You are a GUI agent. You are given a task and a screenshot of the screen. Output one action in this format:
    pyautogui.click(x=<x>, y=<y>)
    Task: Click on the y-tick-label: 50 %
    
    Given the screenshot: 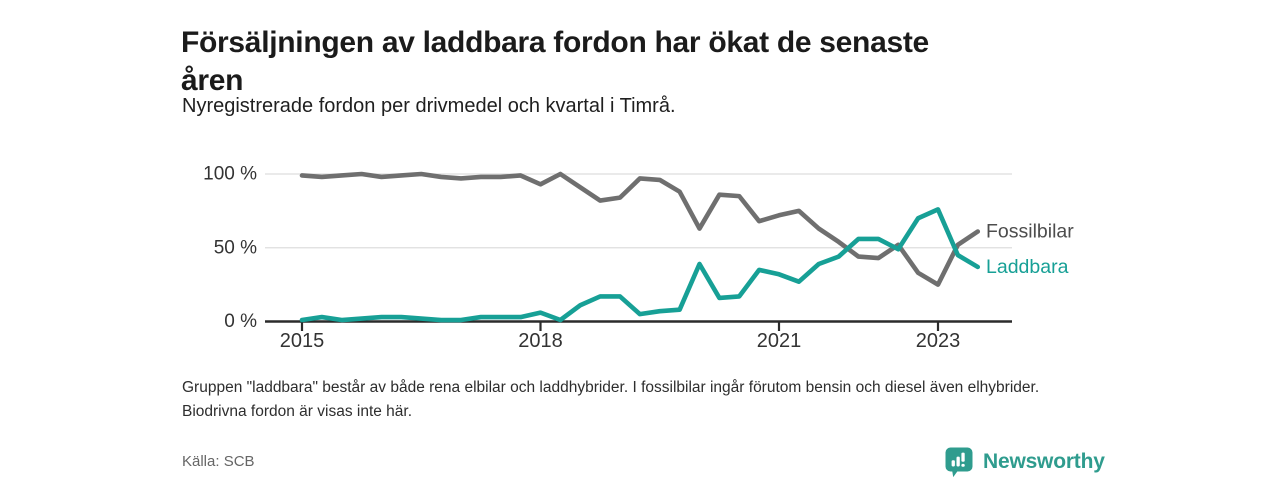 What is the action you would take?
    pyautogui.click(x=235, y=247)
    